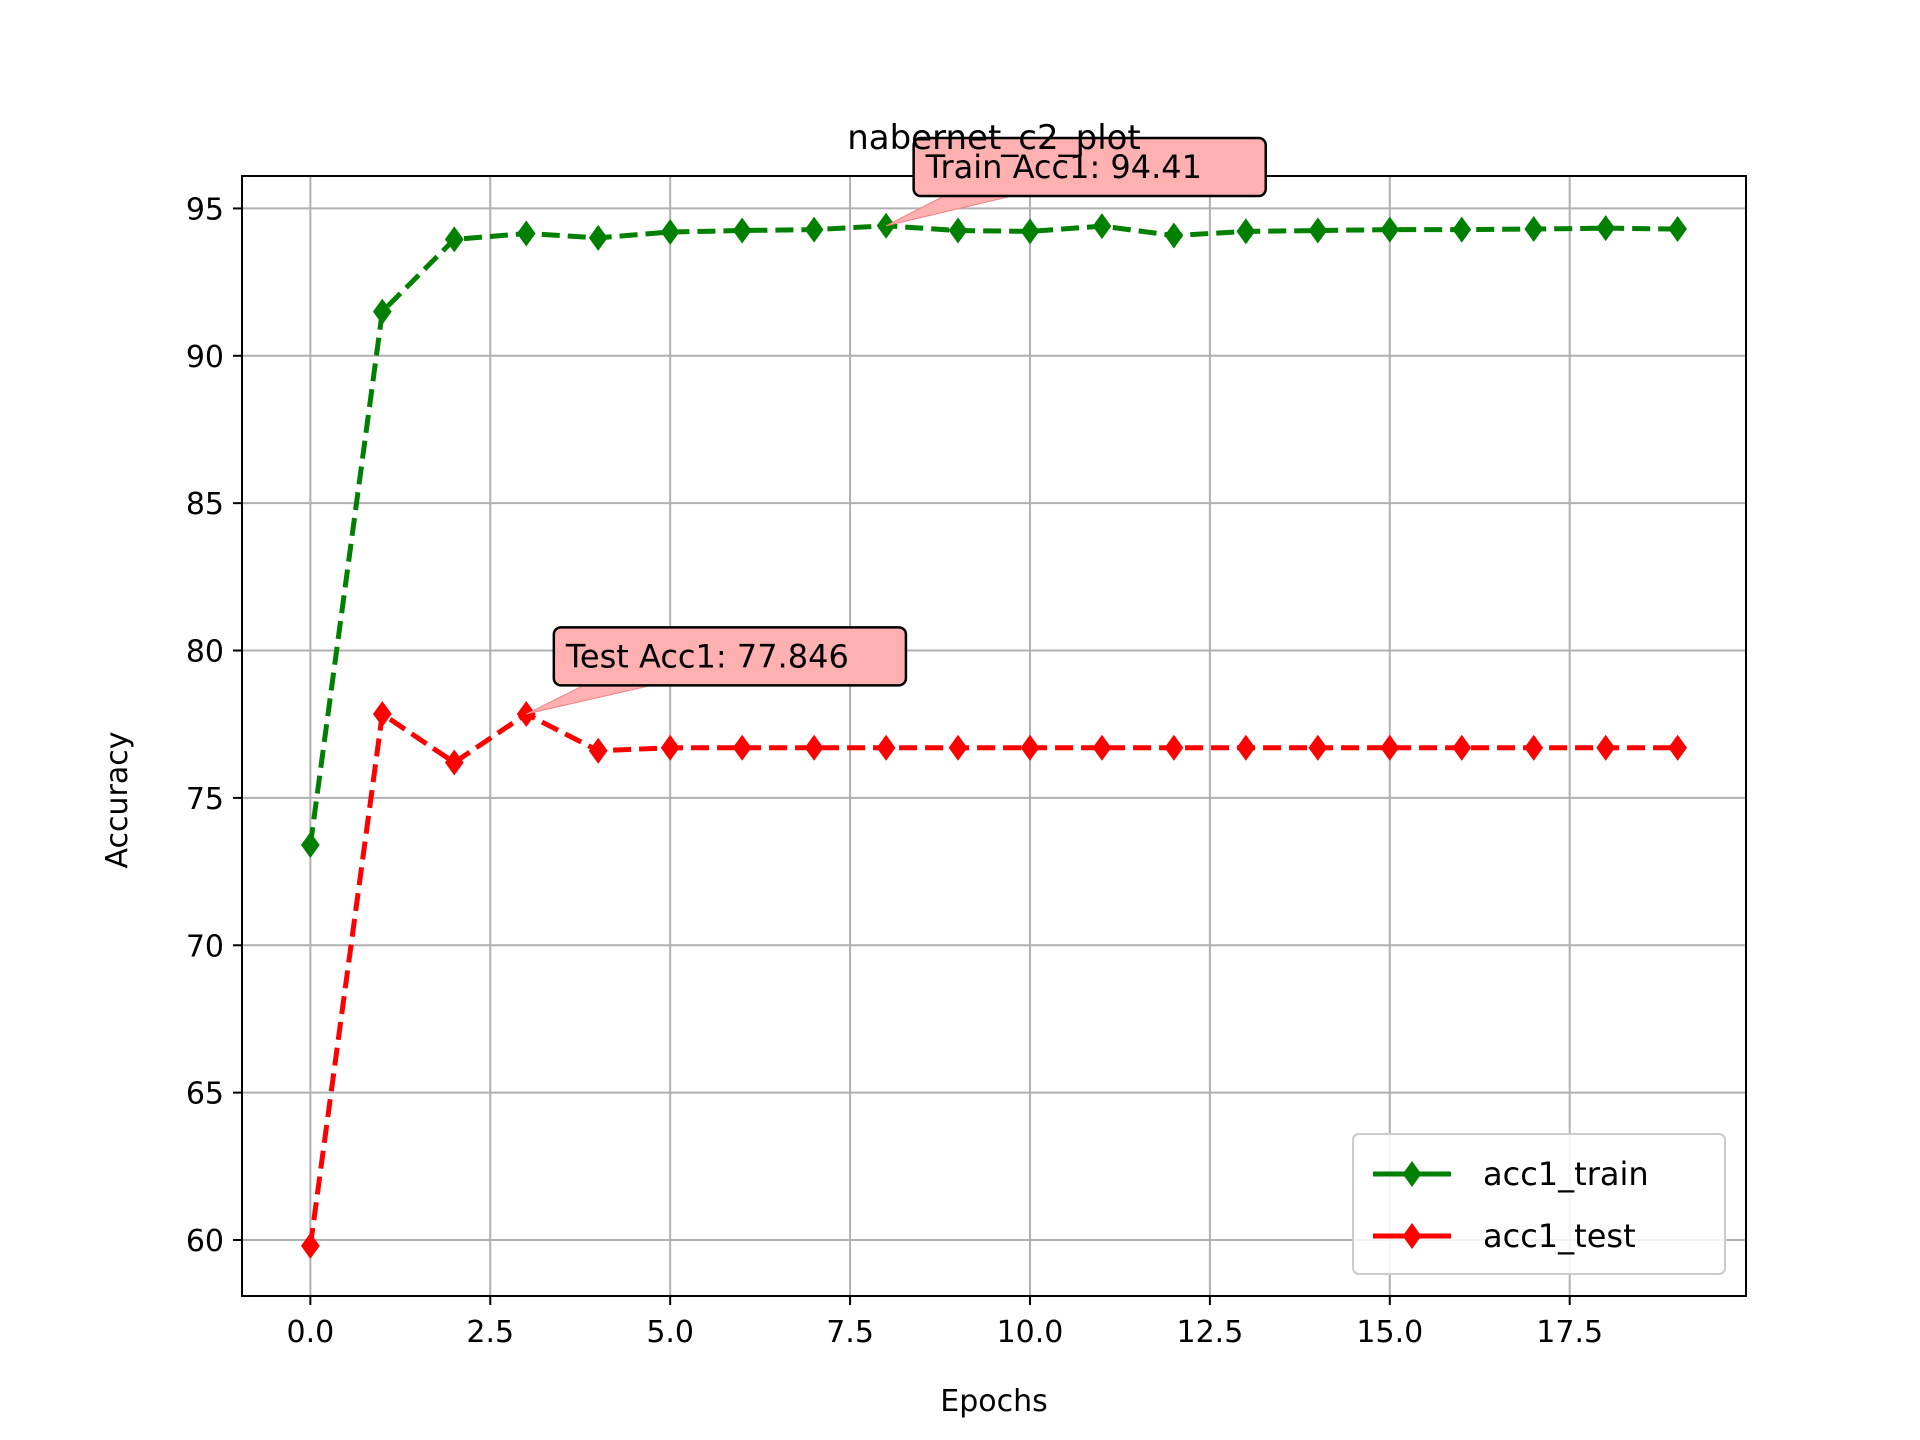  What do you see at coordinates (1063, 167) in the screenshot?
I see `annotation-label: Train Acc1: 94.41` at bounding box center [1063, 167].